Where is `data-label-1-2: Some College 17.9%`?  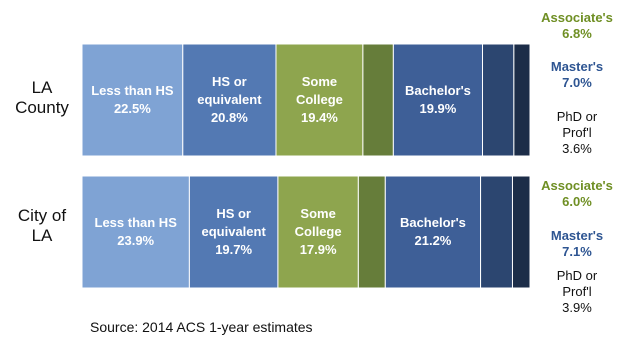 data-label-1-2: Some College 17.9% is located at coordinates (318, 231).